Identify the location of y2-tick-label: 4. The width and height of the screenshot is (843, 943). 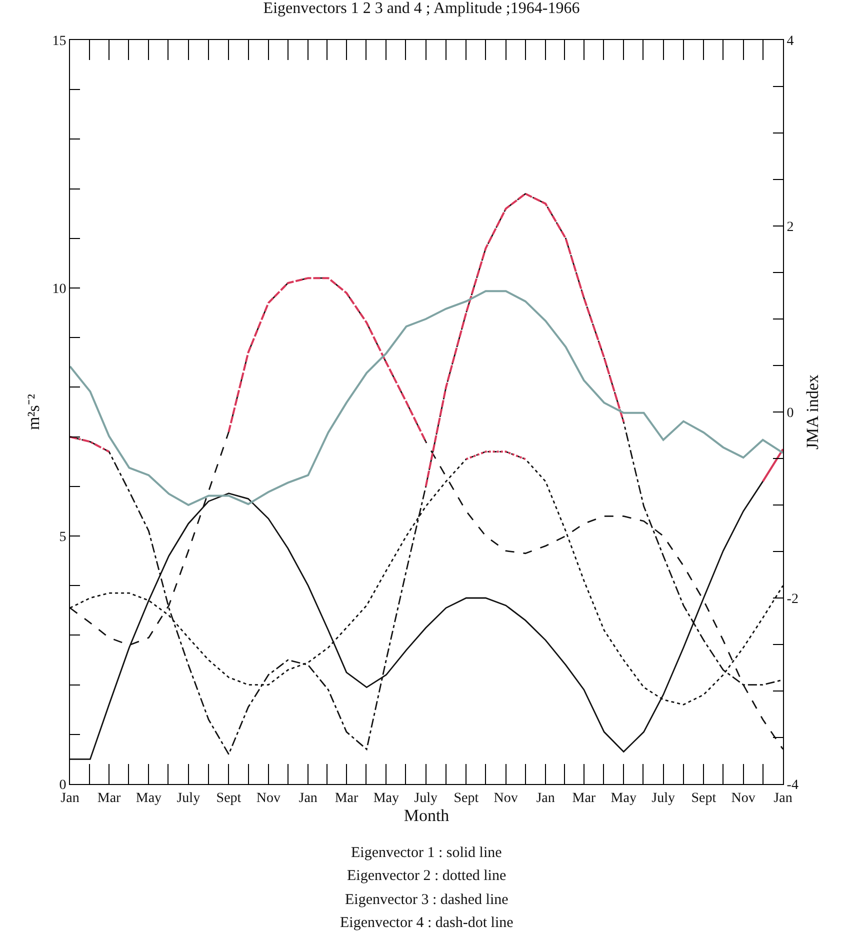
(790, 41).